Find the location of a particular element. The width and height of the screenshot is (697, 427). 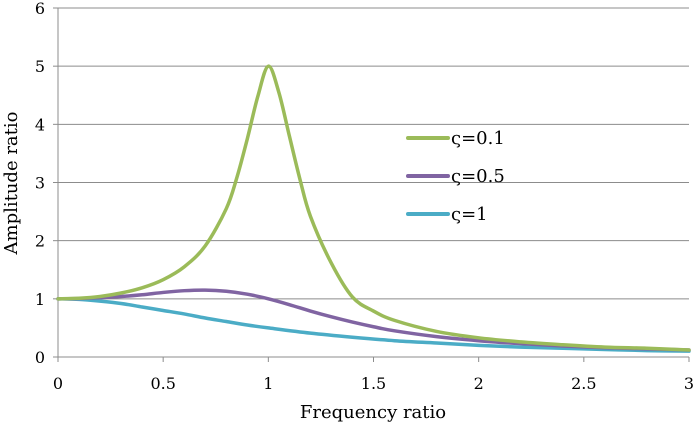

y-axis-title: Amplitude ratio is located at coordinates (11, 184).